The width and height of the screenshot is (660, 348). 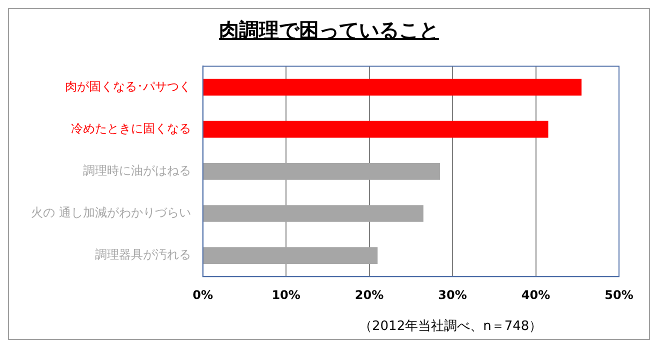 I want to click on x-tick-label: 10%, so click(x=286, y=295).